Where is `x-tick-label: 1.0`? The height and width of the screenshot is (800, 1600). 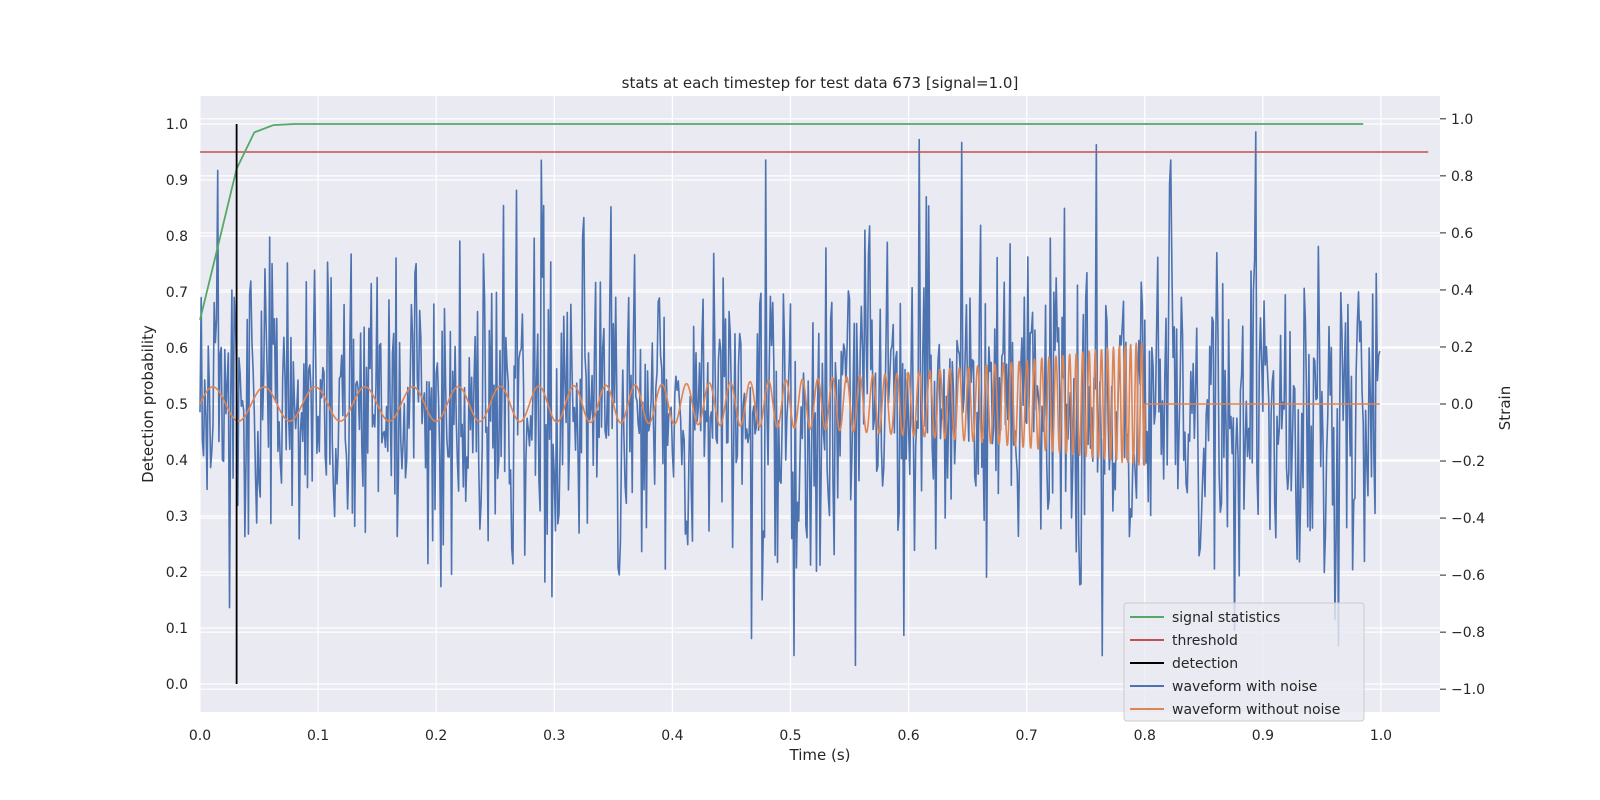 x-tick-label: 1.0 is located at coordinates (1381, 736).